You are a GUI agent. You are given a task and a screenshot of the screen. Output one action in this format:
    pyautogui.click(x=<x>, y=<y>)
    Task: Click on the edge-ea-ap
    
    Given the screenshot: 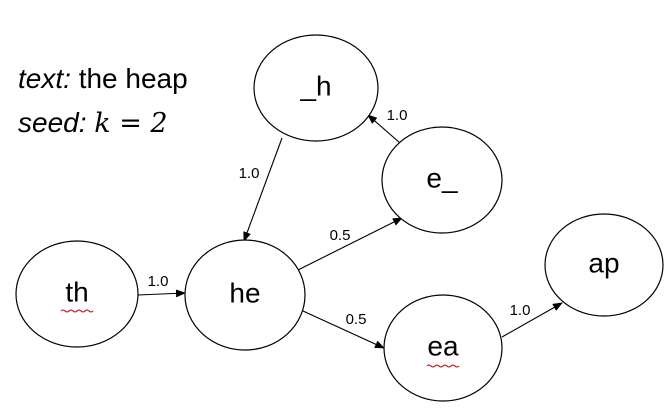 What is the action you would take?
    pyautogui.click(x=532, y=320)
    